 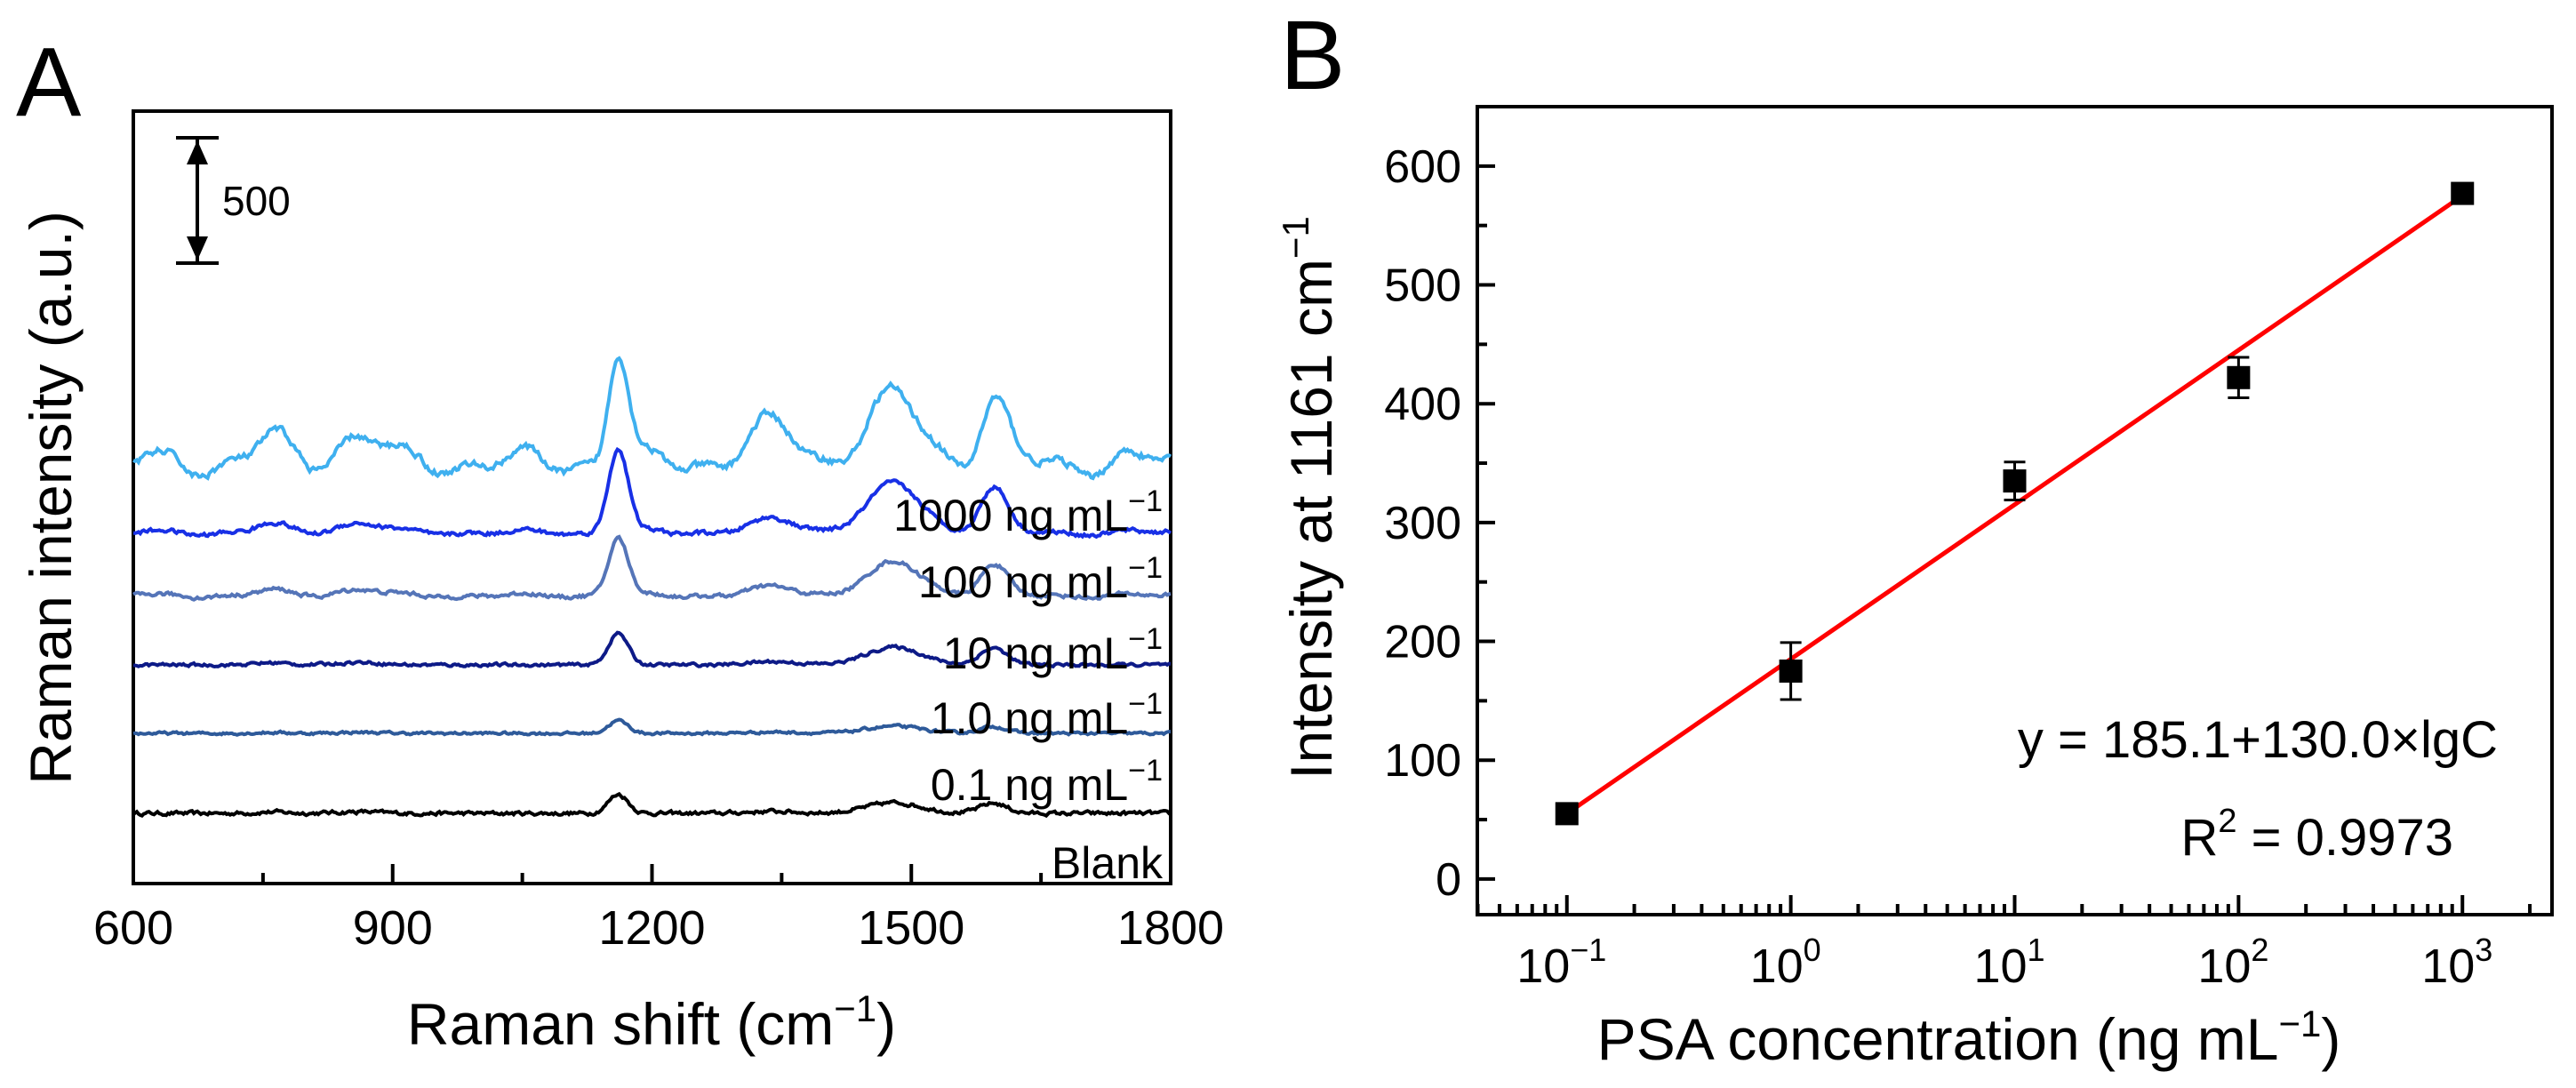 What do you see at coordinates (1422, 761) in the screenshot?
I see `b-ytick-label: 100` at bounding box center [1422, 761].